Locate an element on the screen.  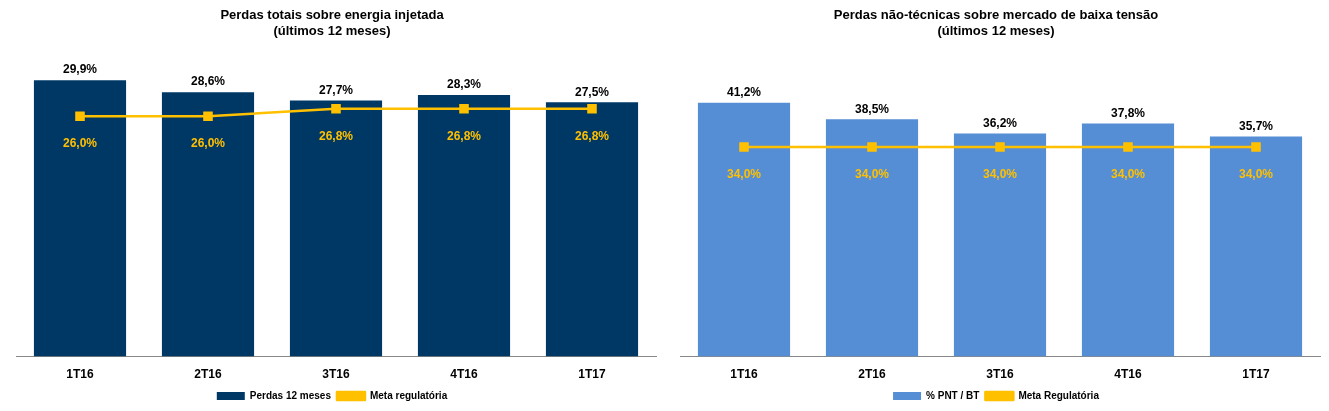
data-label: 29,9% is located at coordinates (80, 69).